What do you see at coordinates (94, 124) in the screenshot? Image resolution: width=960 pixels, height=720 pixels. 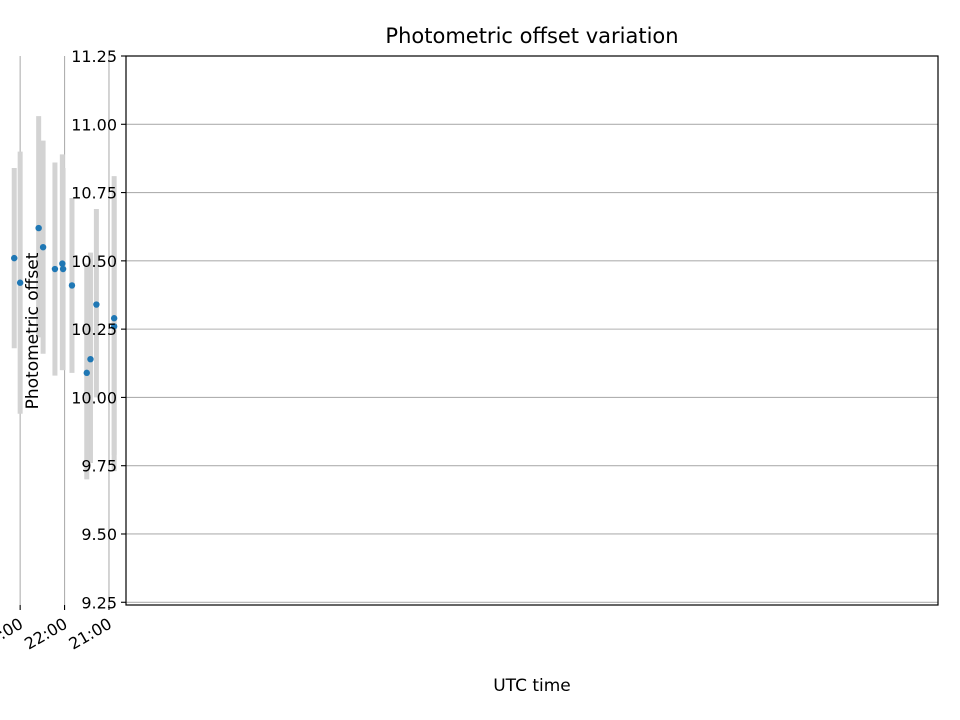 I see `y-tick-label: 11.00` at bounding box center [94, 124].